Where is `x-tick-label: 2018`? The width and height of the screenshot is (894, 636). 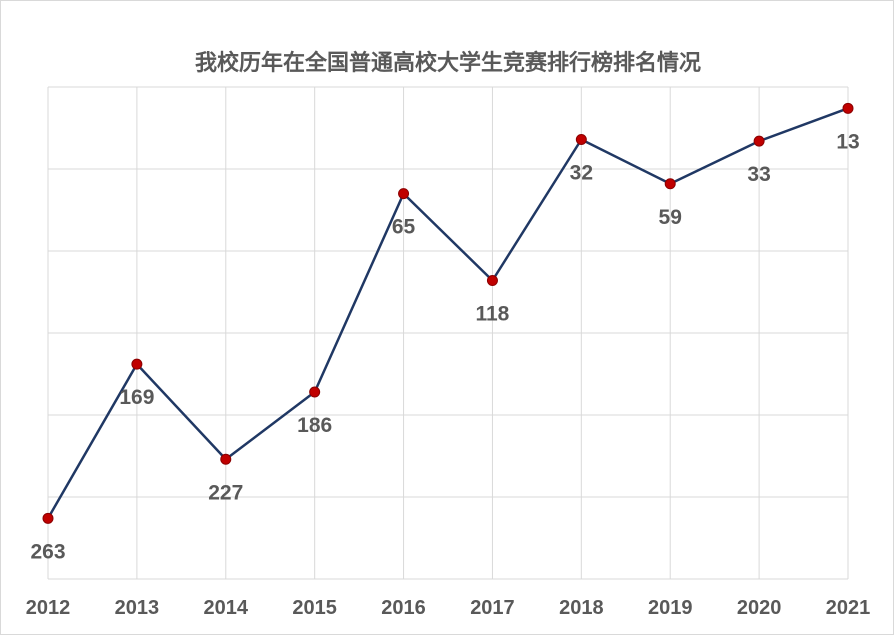
x-tick-label: 2018 is located at coordinates (581, 608).